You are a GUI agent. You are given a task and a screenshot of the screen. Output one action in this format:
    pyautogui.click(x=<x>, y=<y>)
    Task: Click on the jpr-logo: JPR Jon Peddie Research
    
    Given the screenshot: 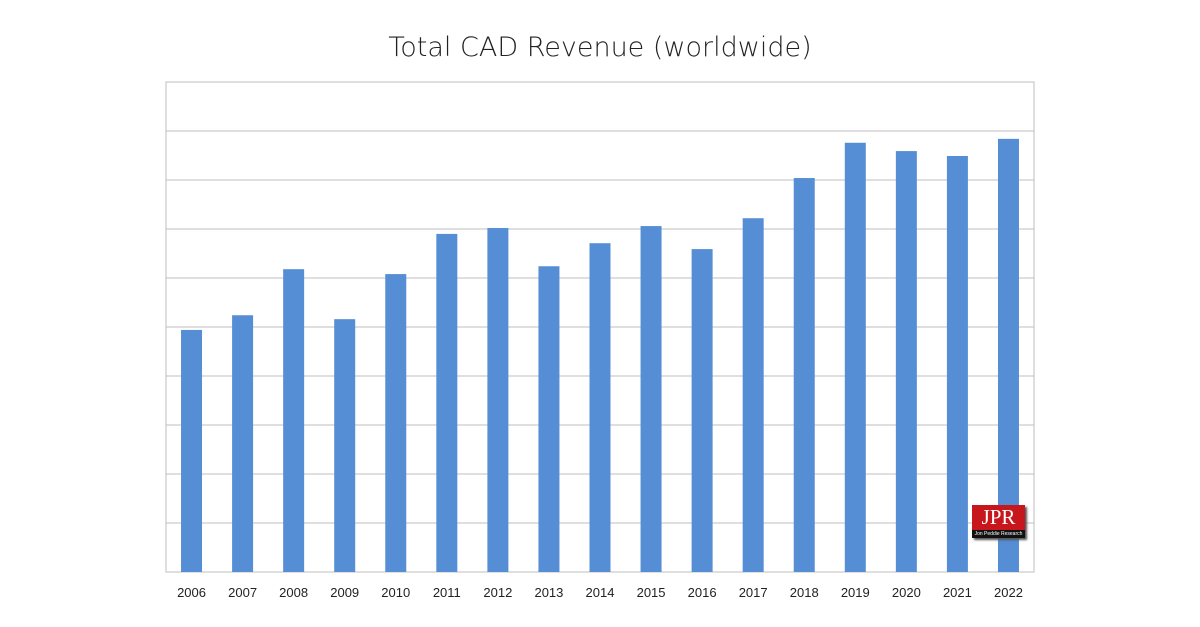 What is the action you would take?
    pyautogui.click(x=998, y=521)
    